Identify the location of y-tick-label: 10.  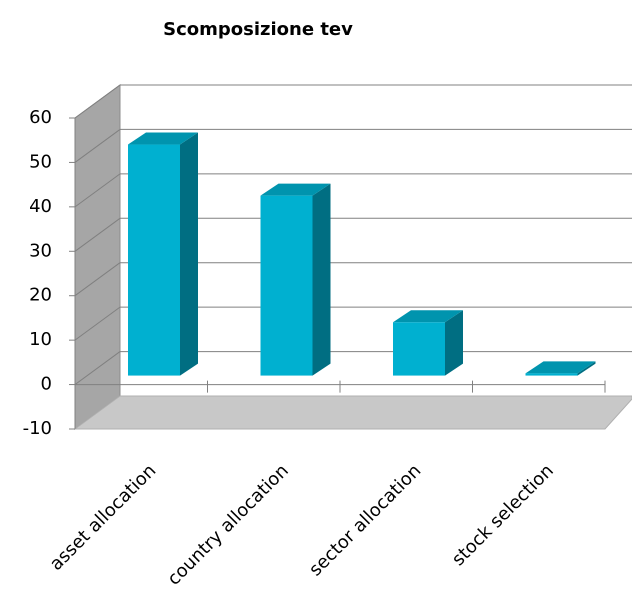
(40, 339).